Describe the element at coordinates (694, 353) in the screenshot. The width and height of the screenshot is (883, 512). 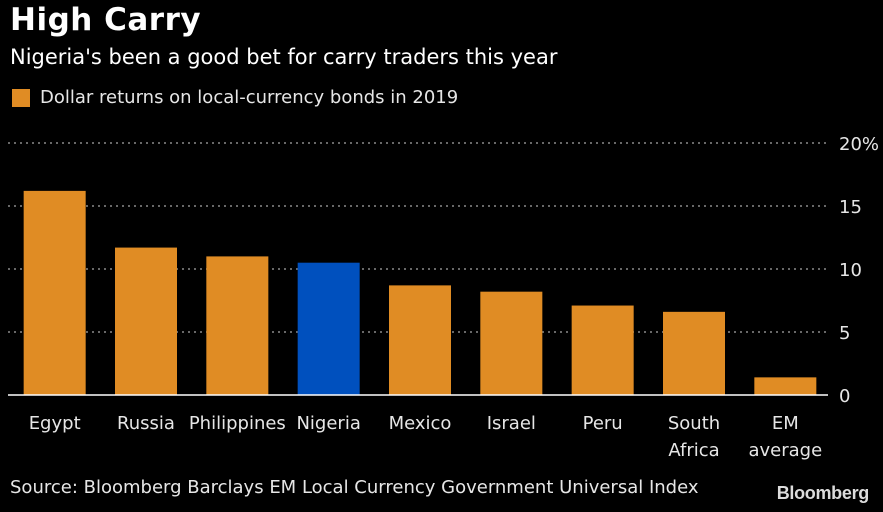
I see `bar-south-africa` at that location.